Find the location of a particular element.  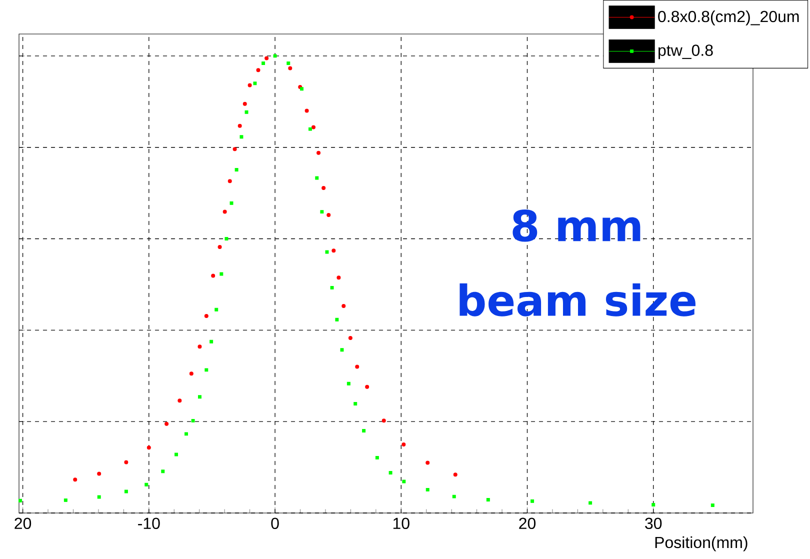

annotation: 8 mm is located at coordinates (576, 225).